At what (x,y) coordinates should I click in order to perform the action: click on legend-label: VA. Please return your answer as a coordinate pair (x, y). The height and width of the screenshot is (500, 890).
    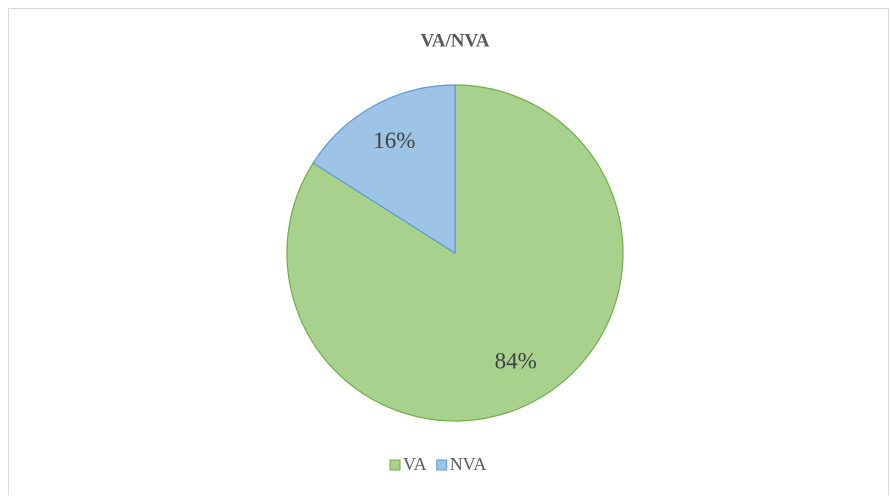
    Looking at the image, I should click on (415, 464).